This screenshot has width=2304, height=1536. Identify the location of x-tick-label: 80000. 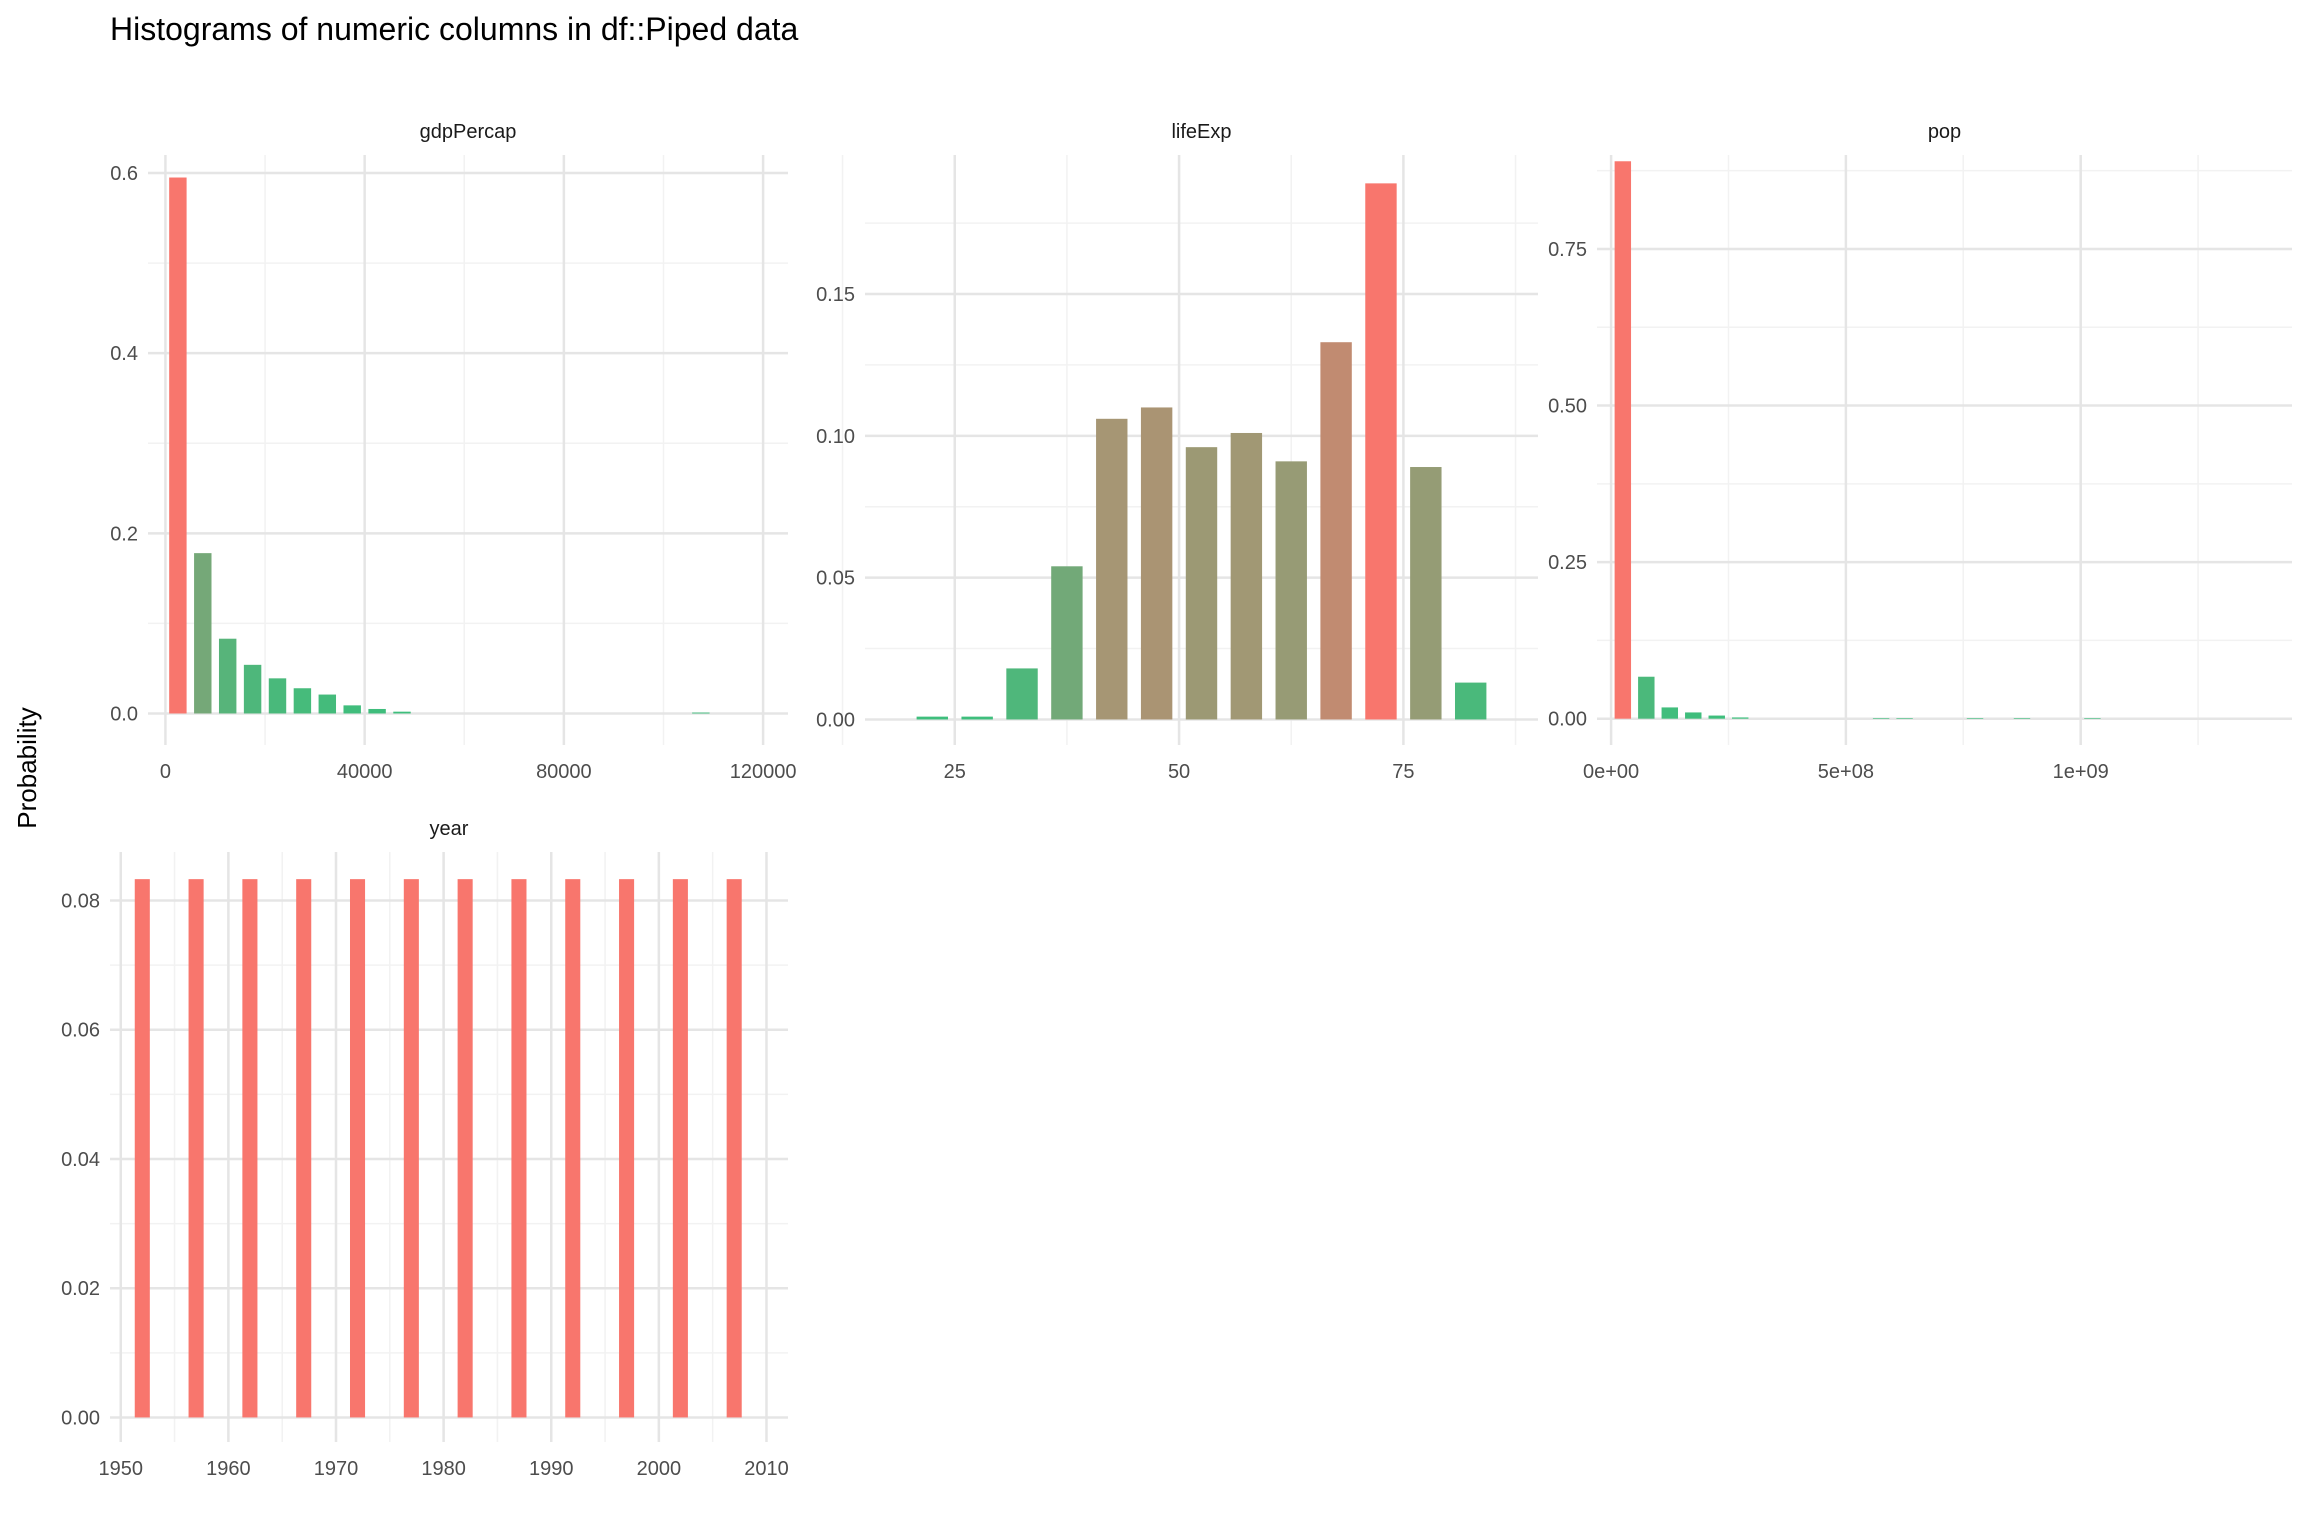
(564, 772).